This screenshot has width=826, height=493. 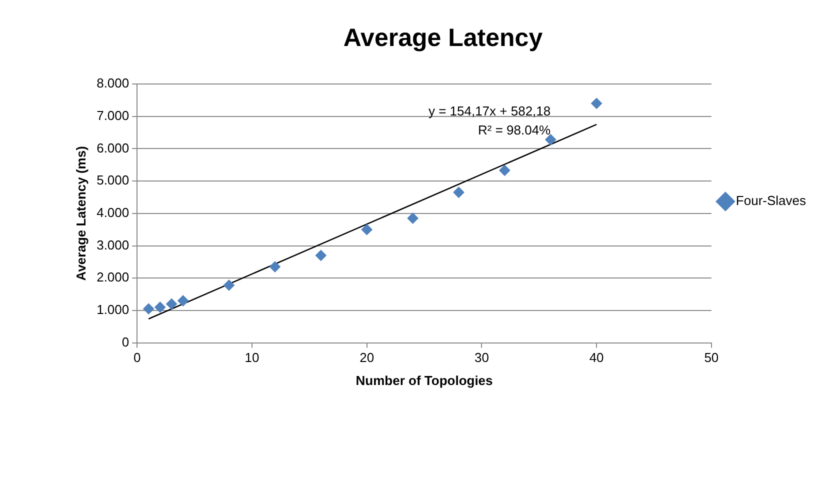 I want to click on x-tick-label: 50, so click(x=711, y=358).